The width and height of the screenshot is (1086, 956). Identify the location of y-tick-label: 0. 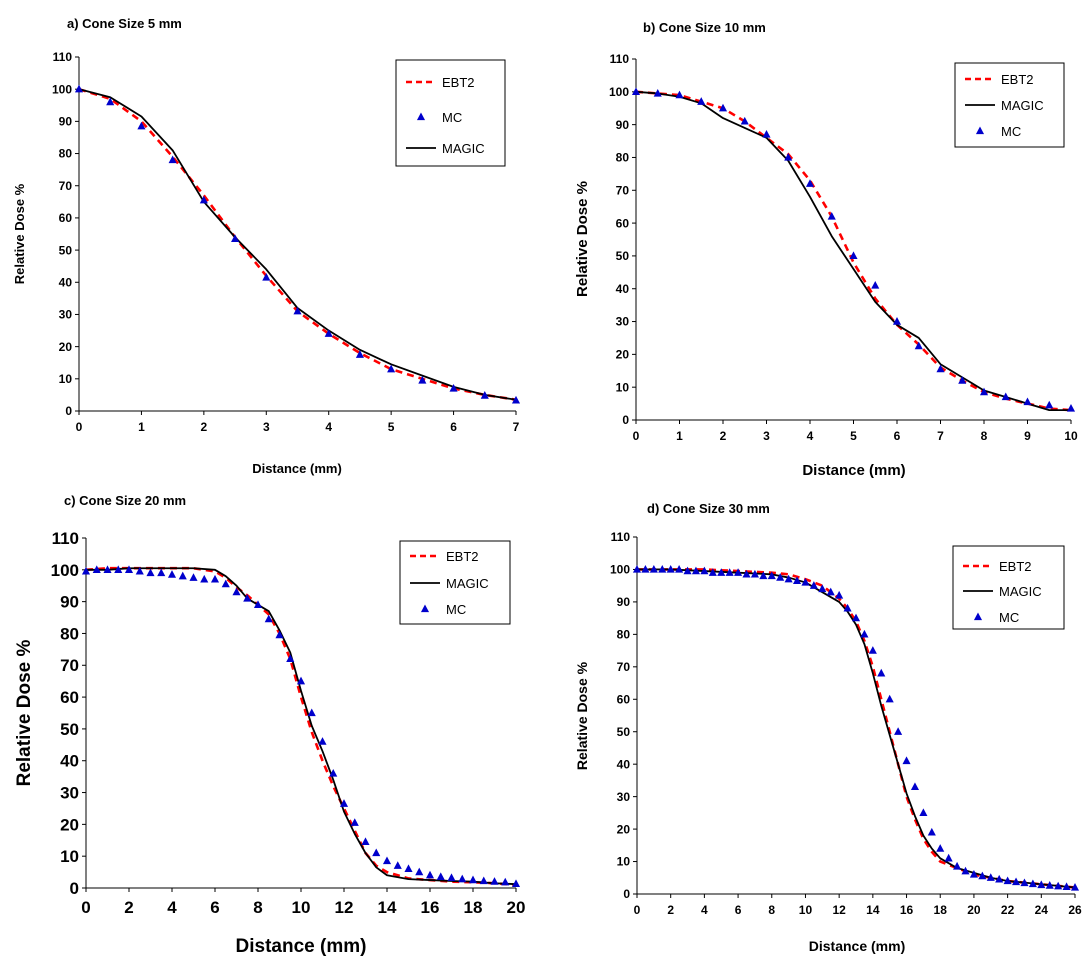
(625, 420).